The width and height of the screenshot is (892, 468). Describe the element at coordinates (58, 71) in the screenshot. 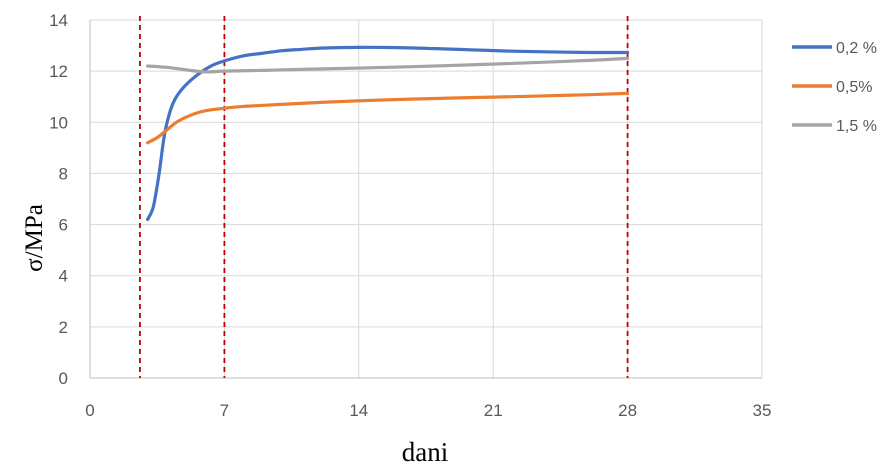

I see `y-tick-label: 12` at that location.